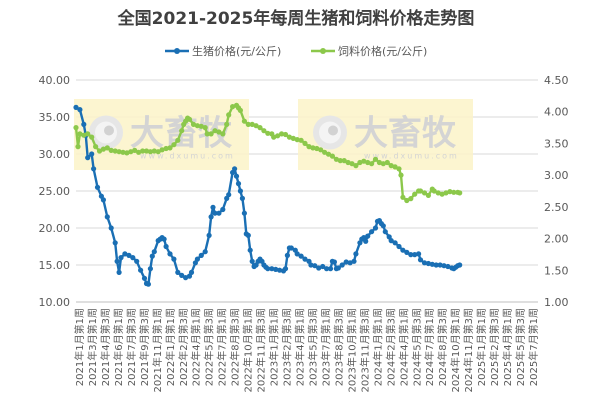 The image size is (593, 410). What do you see at coordinates (416, 347) in the screenshot?
I see `x-tick-label: 2024年5月第3周` at bounding box center [416, 347].